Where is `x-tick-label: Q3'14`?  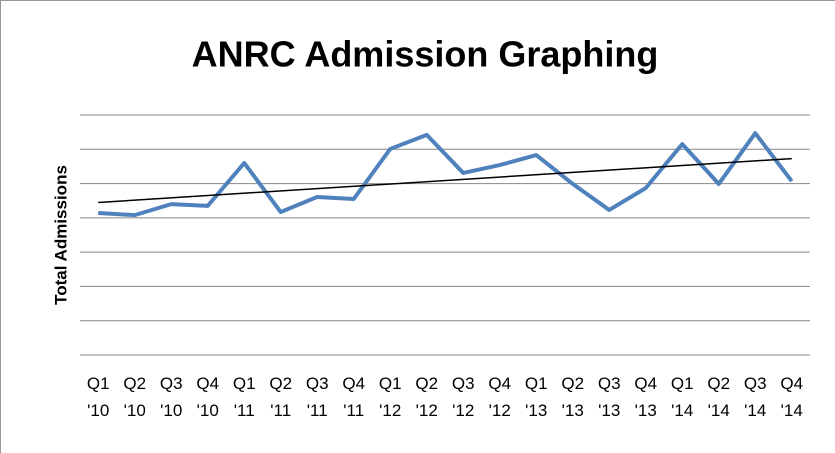 x-tick-label: Q3'14 is located at coordinates (755, 397).